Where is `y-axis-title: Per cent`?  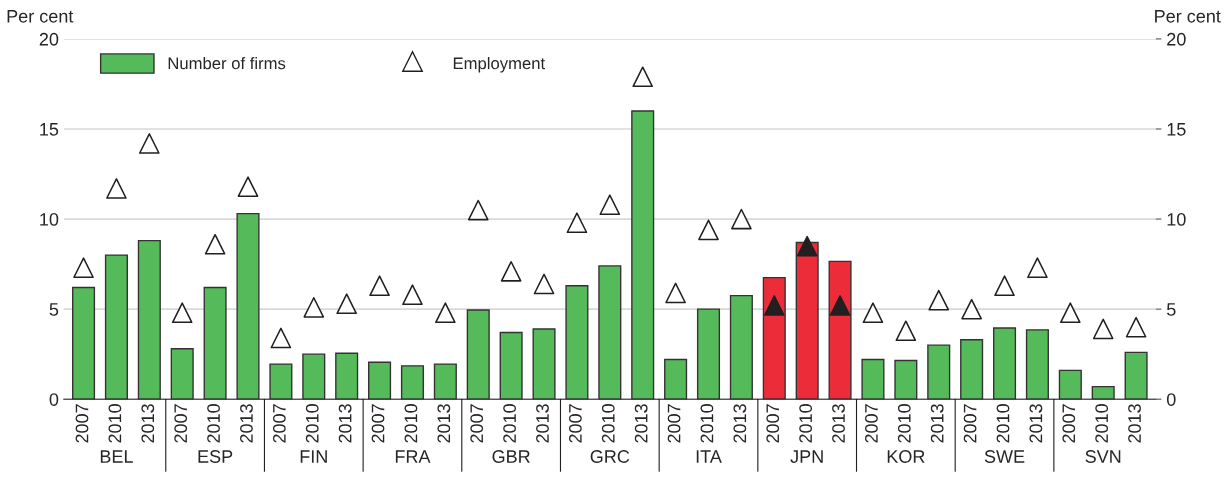 y-axis-title: Per cent is located at coordinates (40, 16).